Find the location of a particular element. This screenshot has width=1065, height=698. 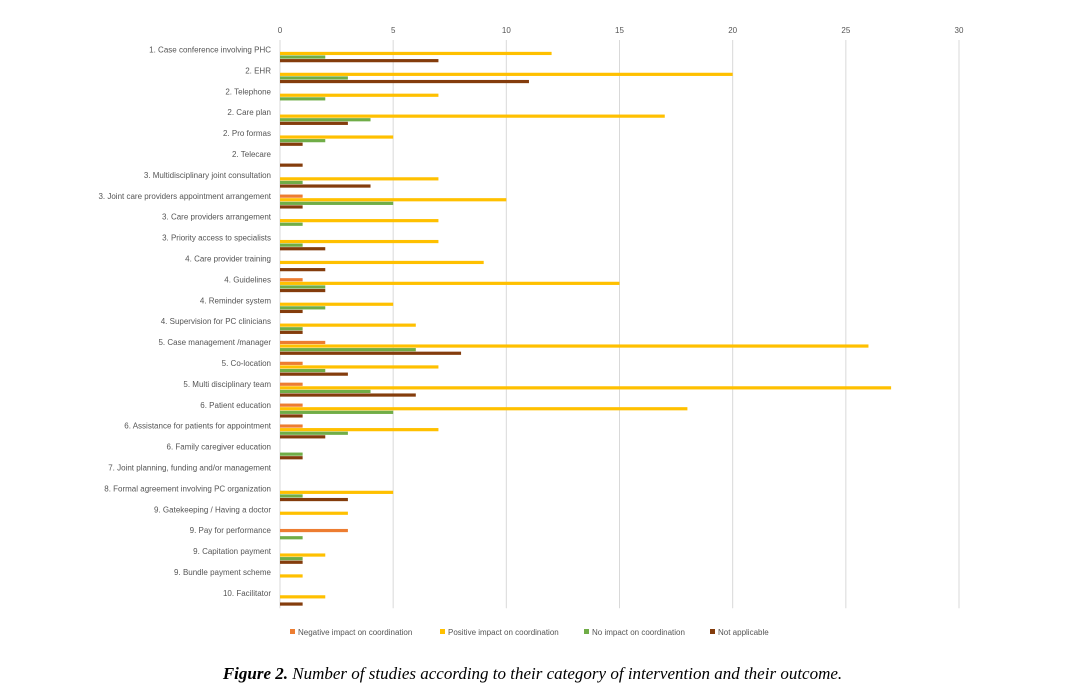

x-tick-label: 5 is located at coordinates (393, 30).